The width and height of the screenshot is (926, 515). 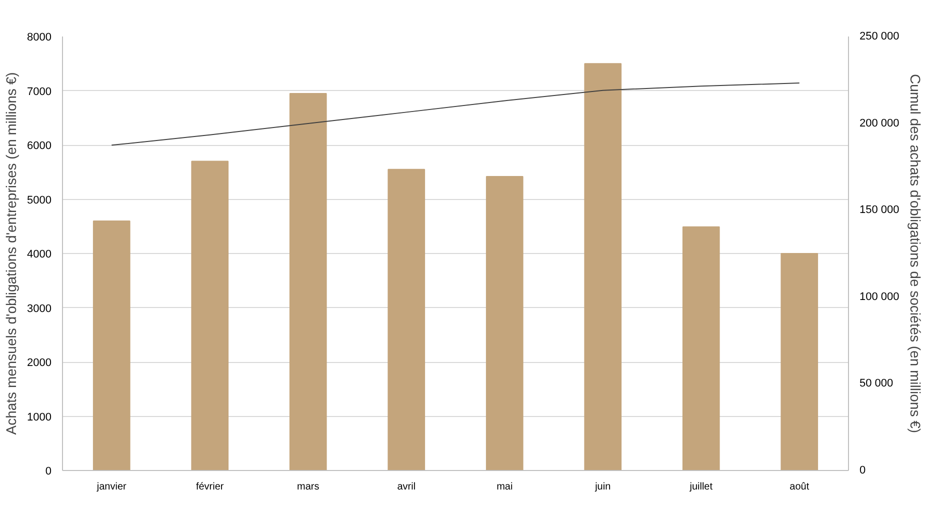 What do you see at coordinates (112, 487) in the screenshot?
I see `x-tick-label: janvier` at bounding box center [112, 487].